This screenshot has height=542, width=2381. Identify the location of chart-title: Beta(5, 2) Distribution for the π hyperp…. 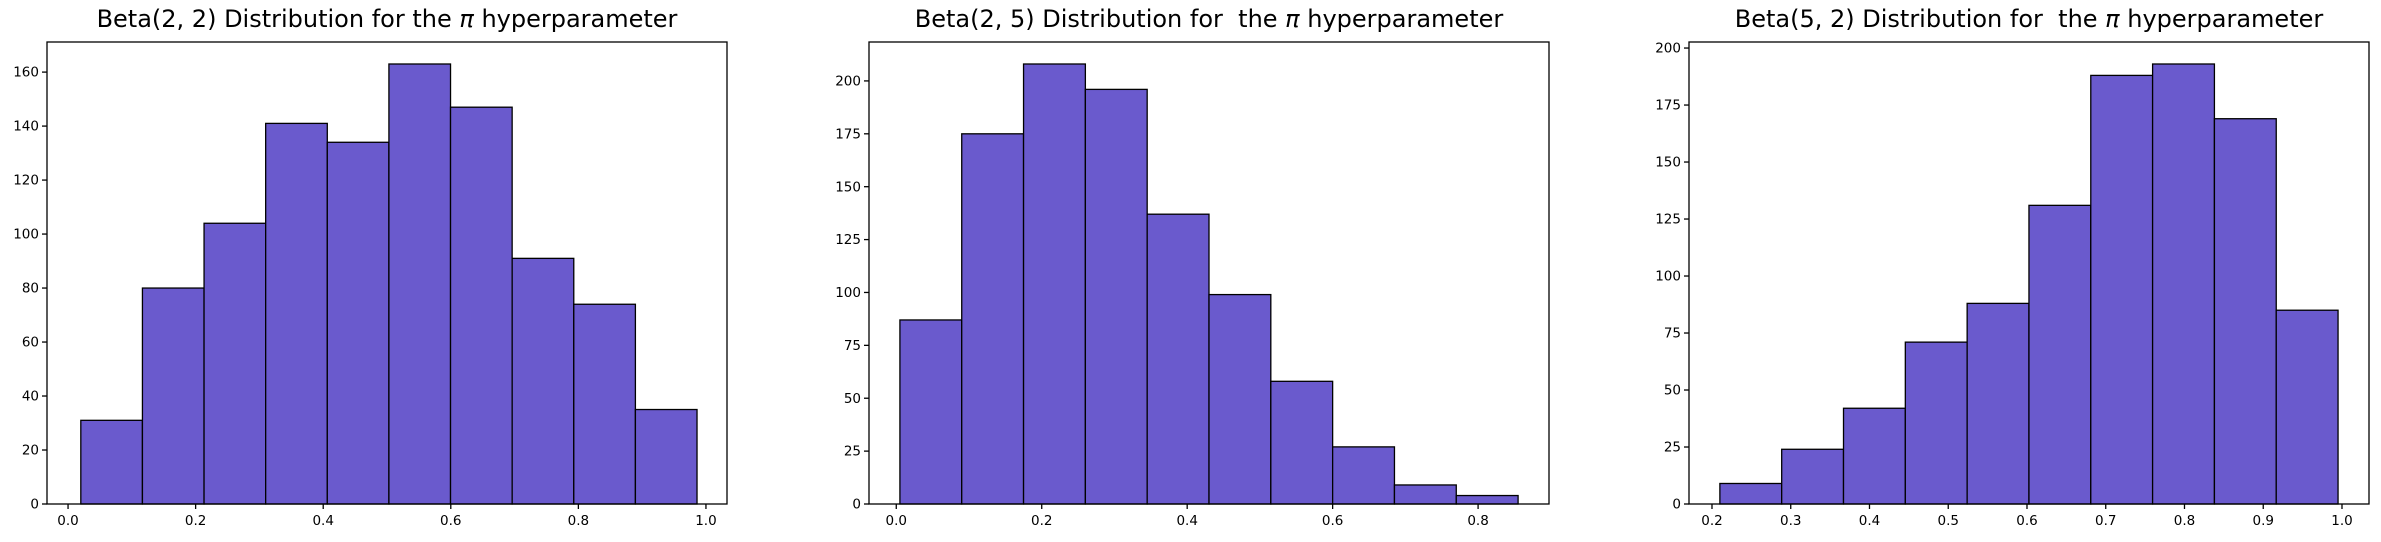
(2029, 19).